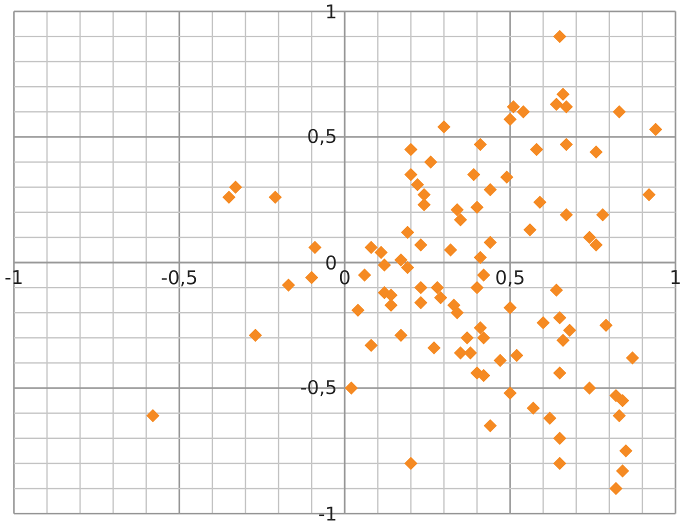 This screenshot has height=525, width=686. I want to click on x-tick-label: -1, so click(13, 277).